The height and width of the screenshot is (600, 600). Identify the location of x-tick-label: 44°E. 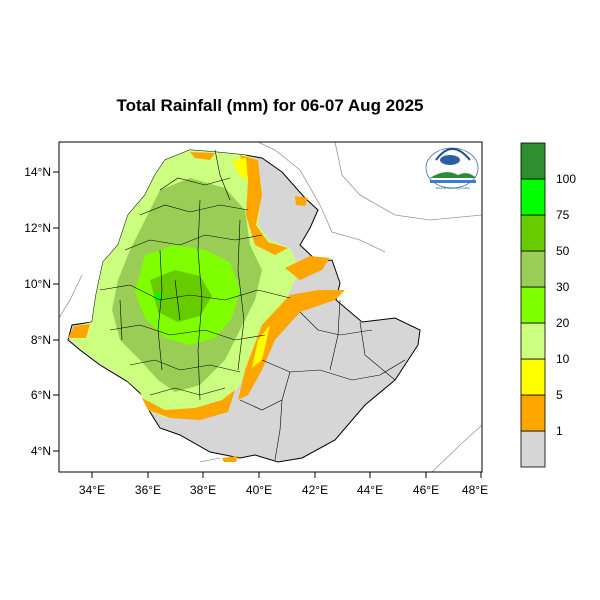
(370, 490).